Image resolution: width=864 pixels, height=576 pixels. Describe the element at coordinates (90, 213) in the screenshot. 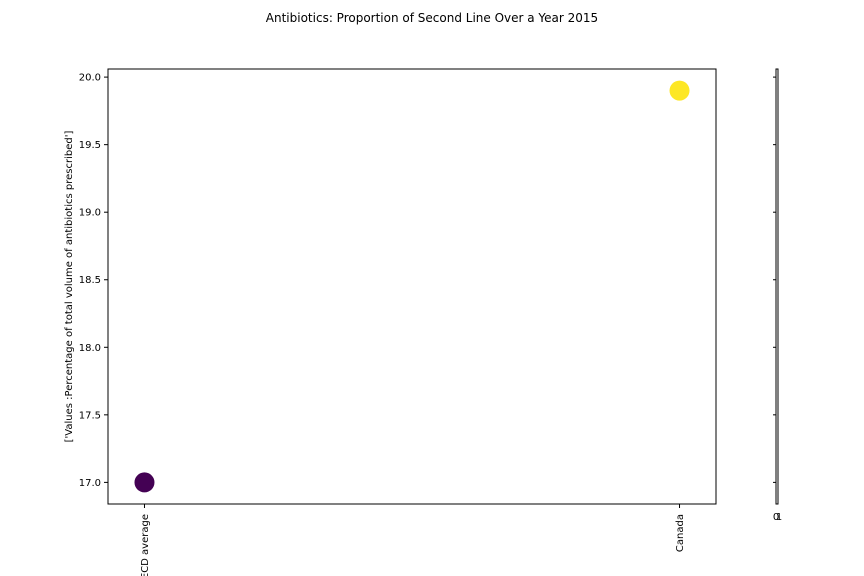

I see `y-tick-label: 19.0` at that location.